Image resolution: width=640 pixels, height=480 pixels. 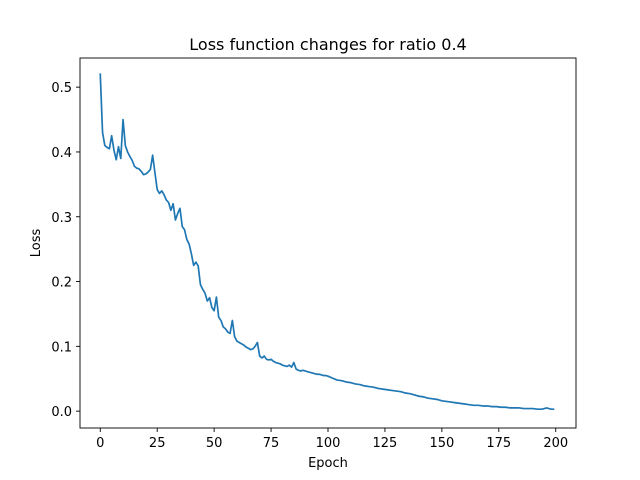 I want to click on y-tick-label: 0.1, so click(x=61, y=347).